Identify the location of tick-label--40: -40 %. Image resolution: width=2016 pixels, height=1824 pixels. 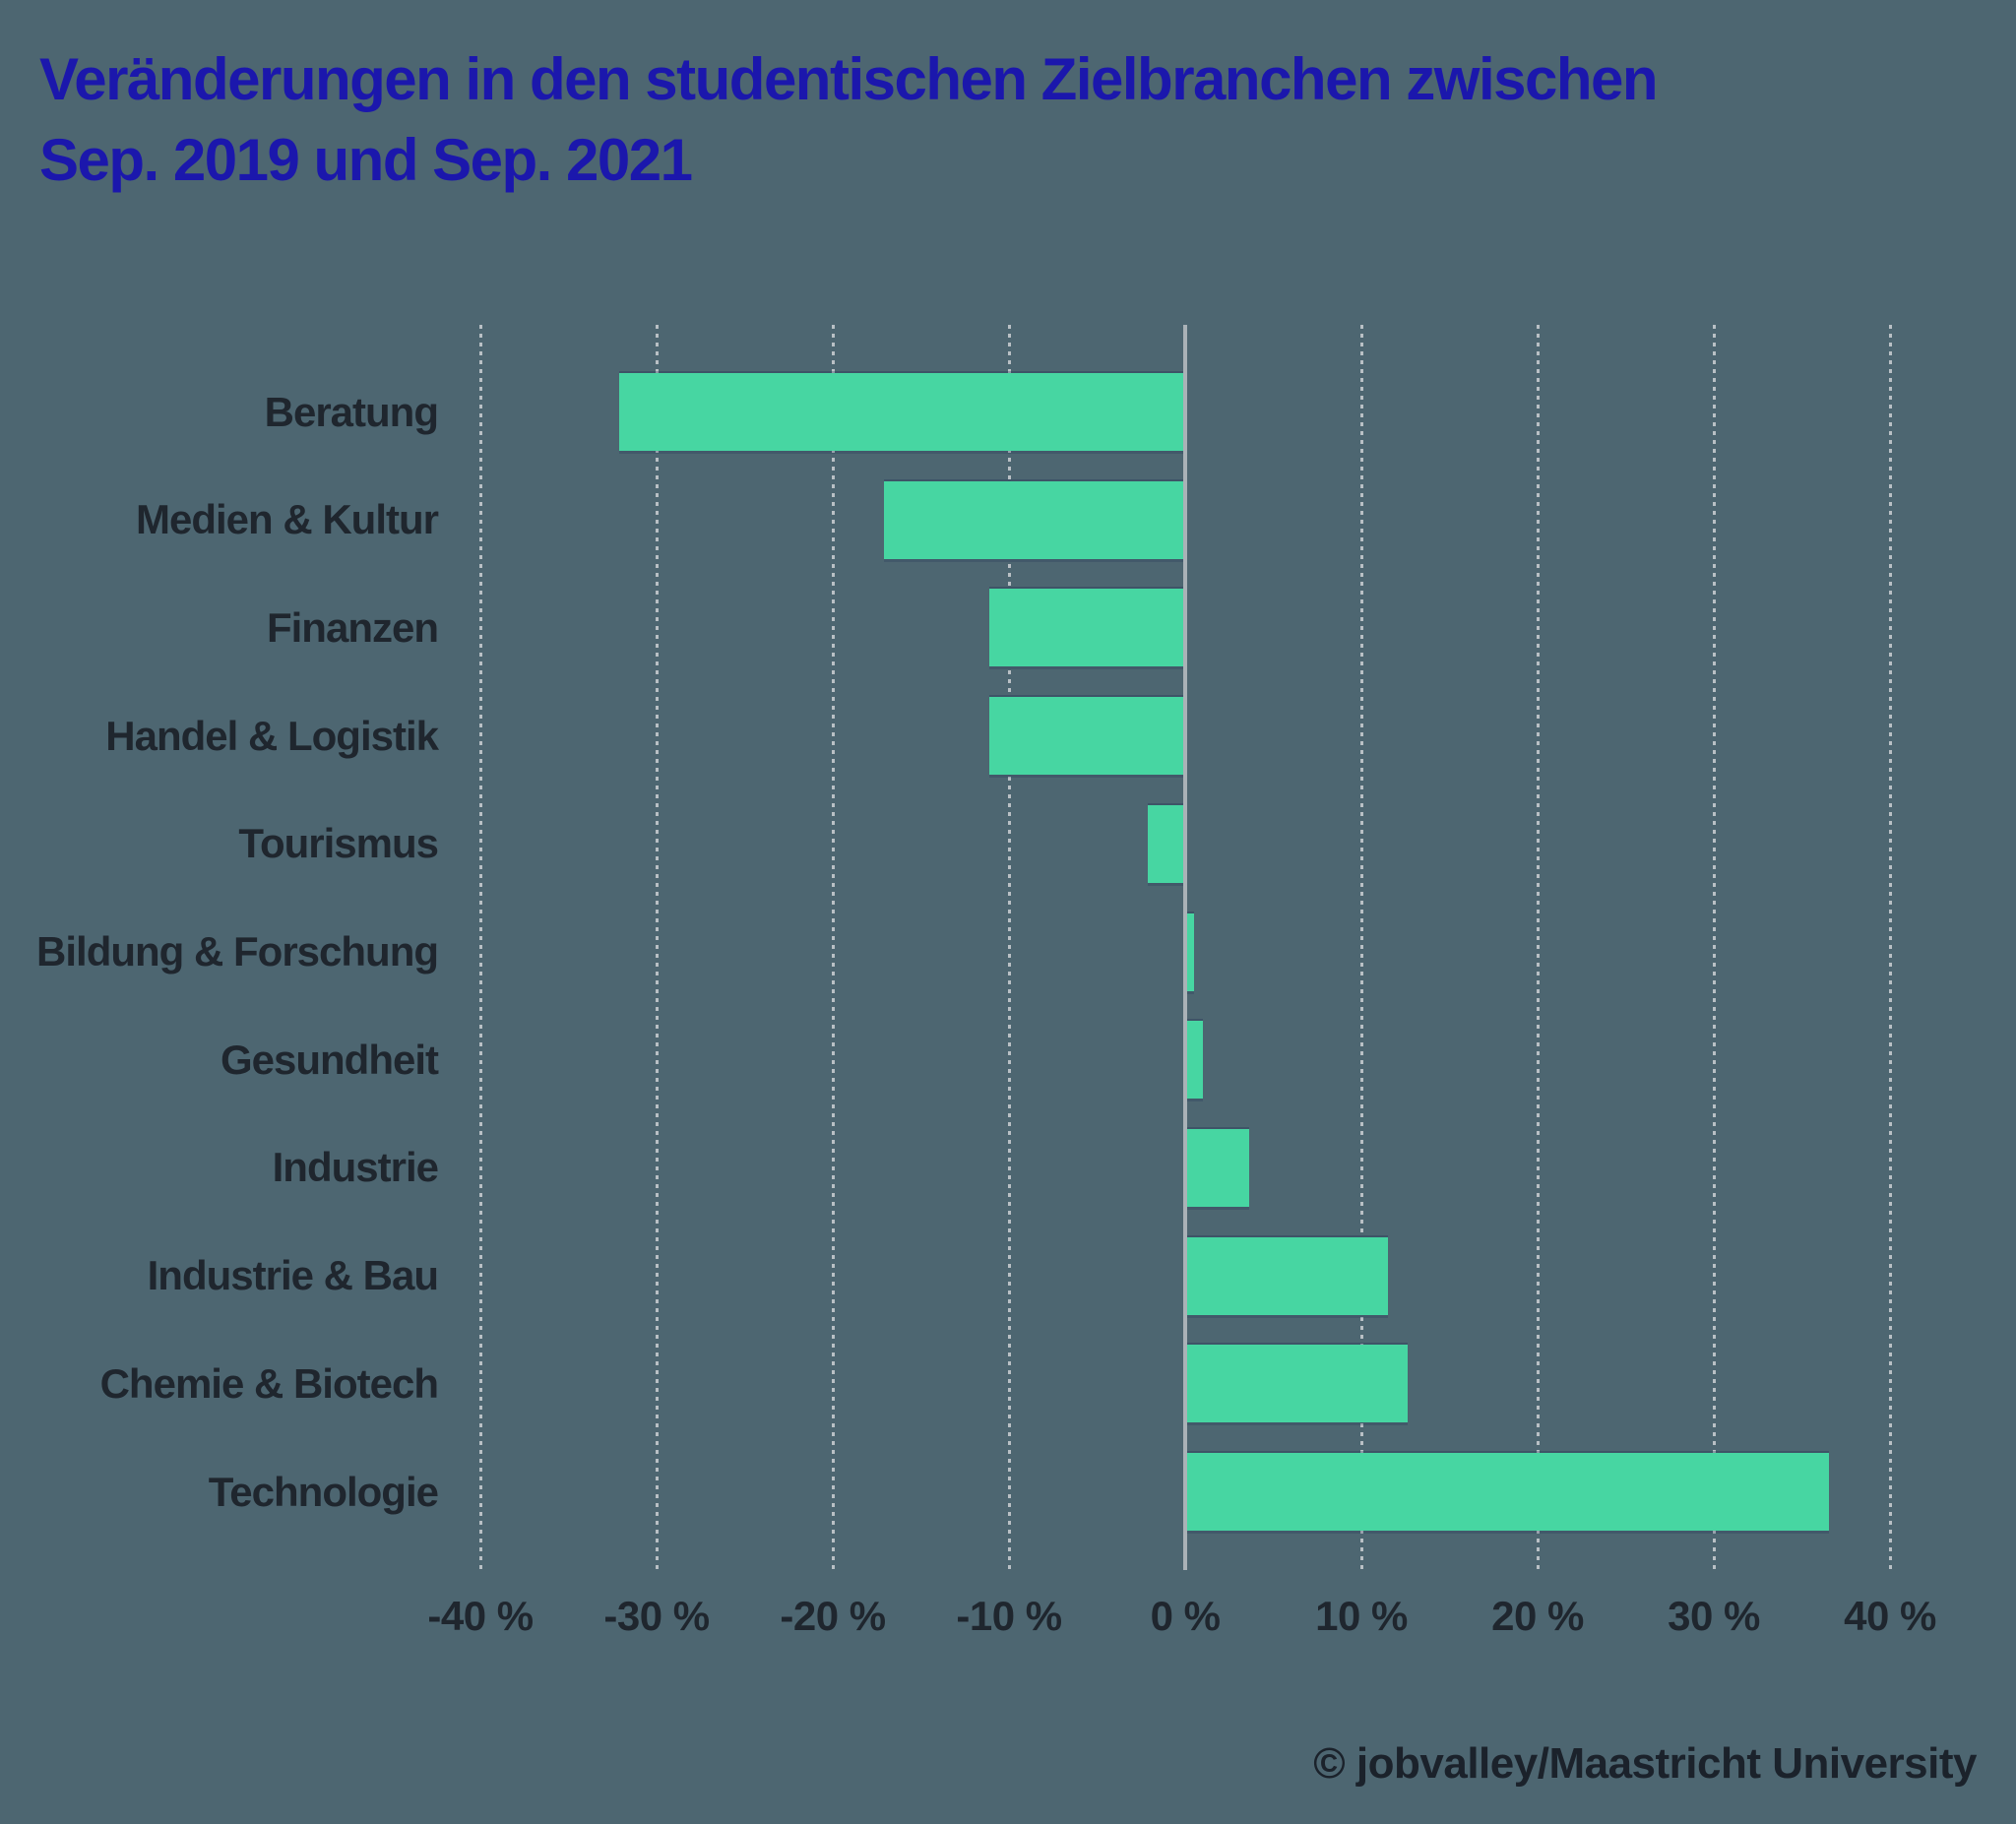
(480, 1616).